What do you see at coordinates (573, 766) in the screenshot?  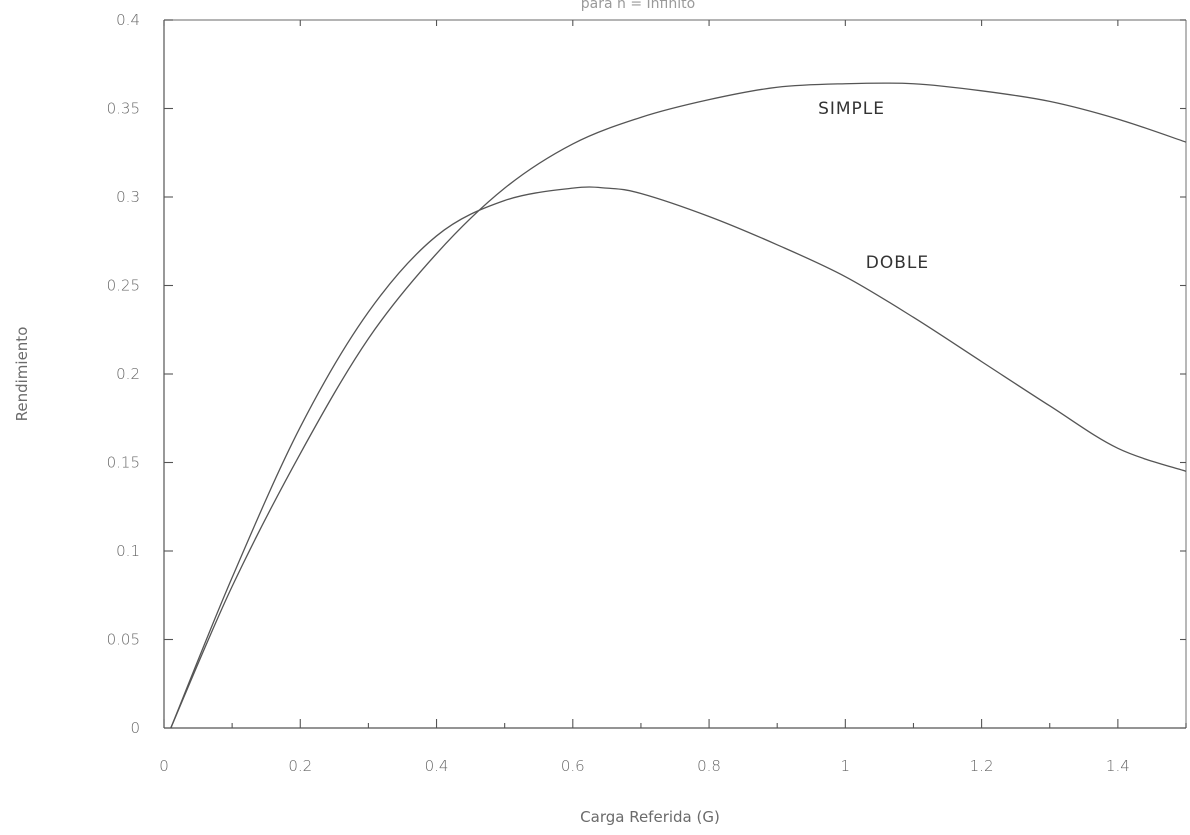 I see `x-tick-label: 0.6` at bounding box center [573, 766].